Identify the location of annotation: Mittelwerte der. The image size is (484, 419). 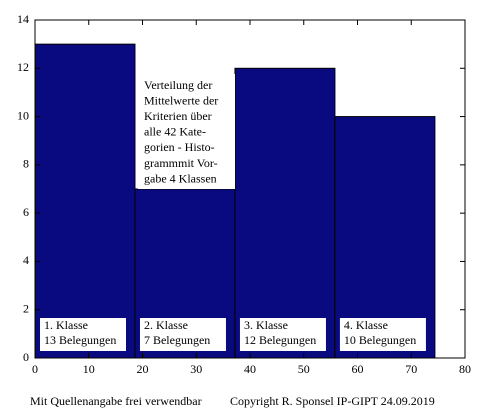
(181, 100).